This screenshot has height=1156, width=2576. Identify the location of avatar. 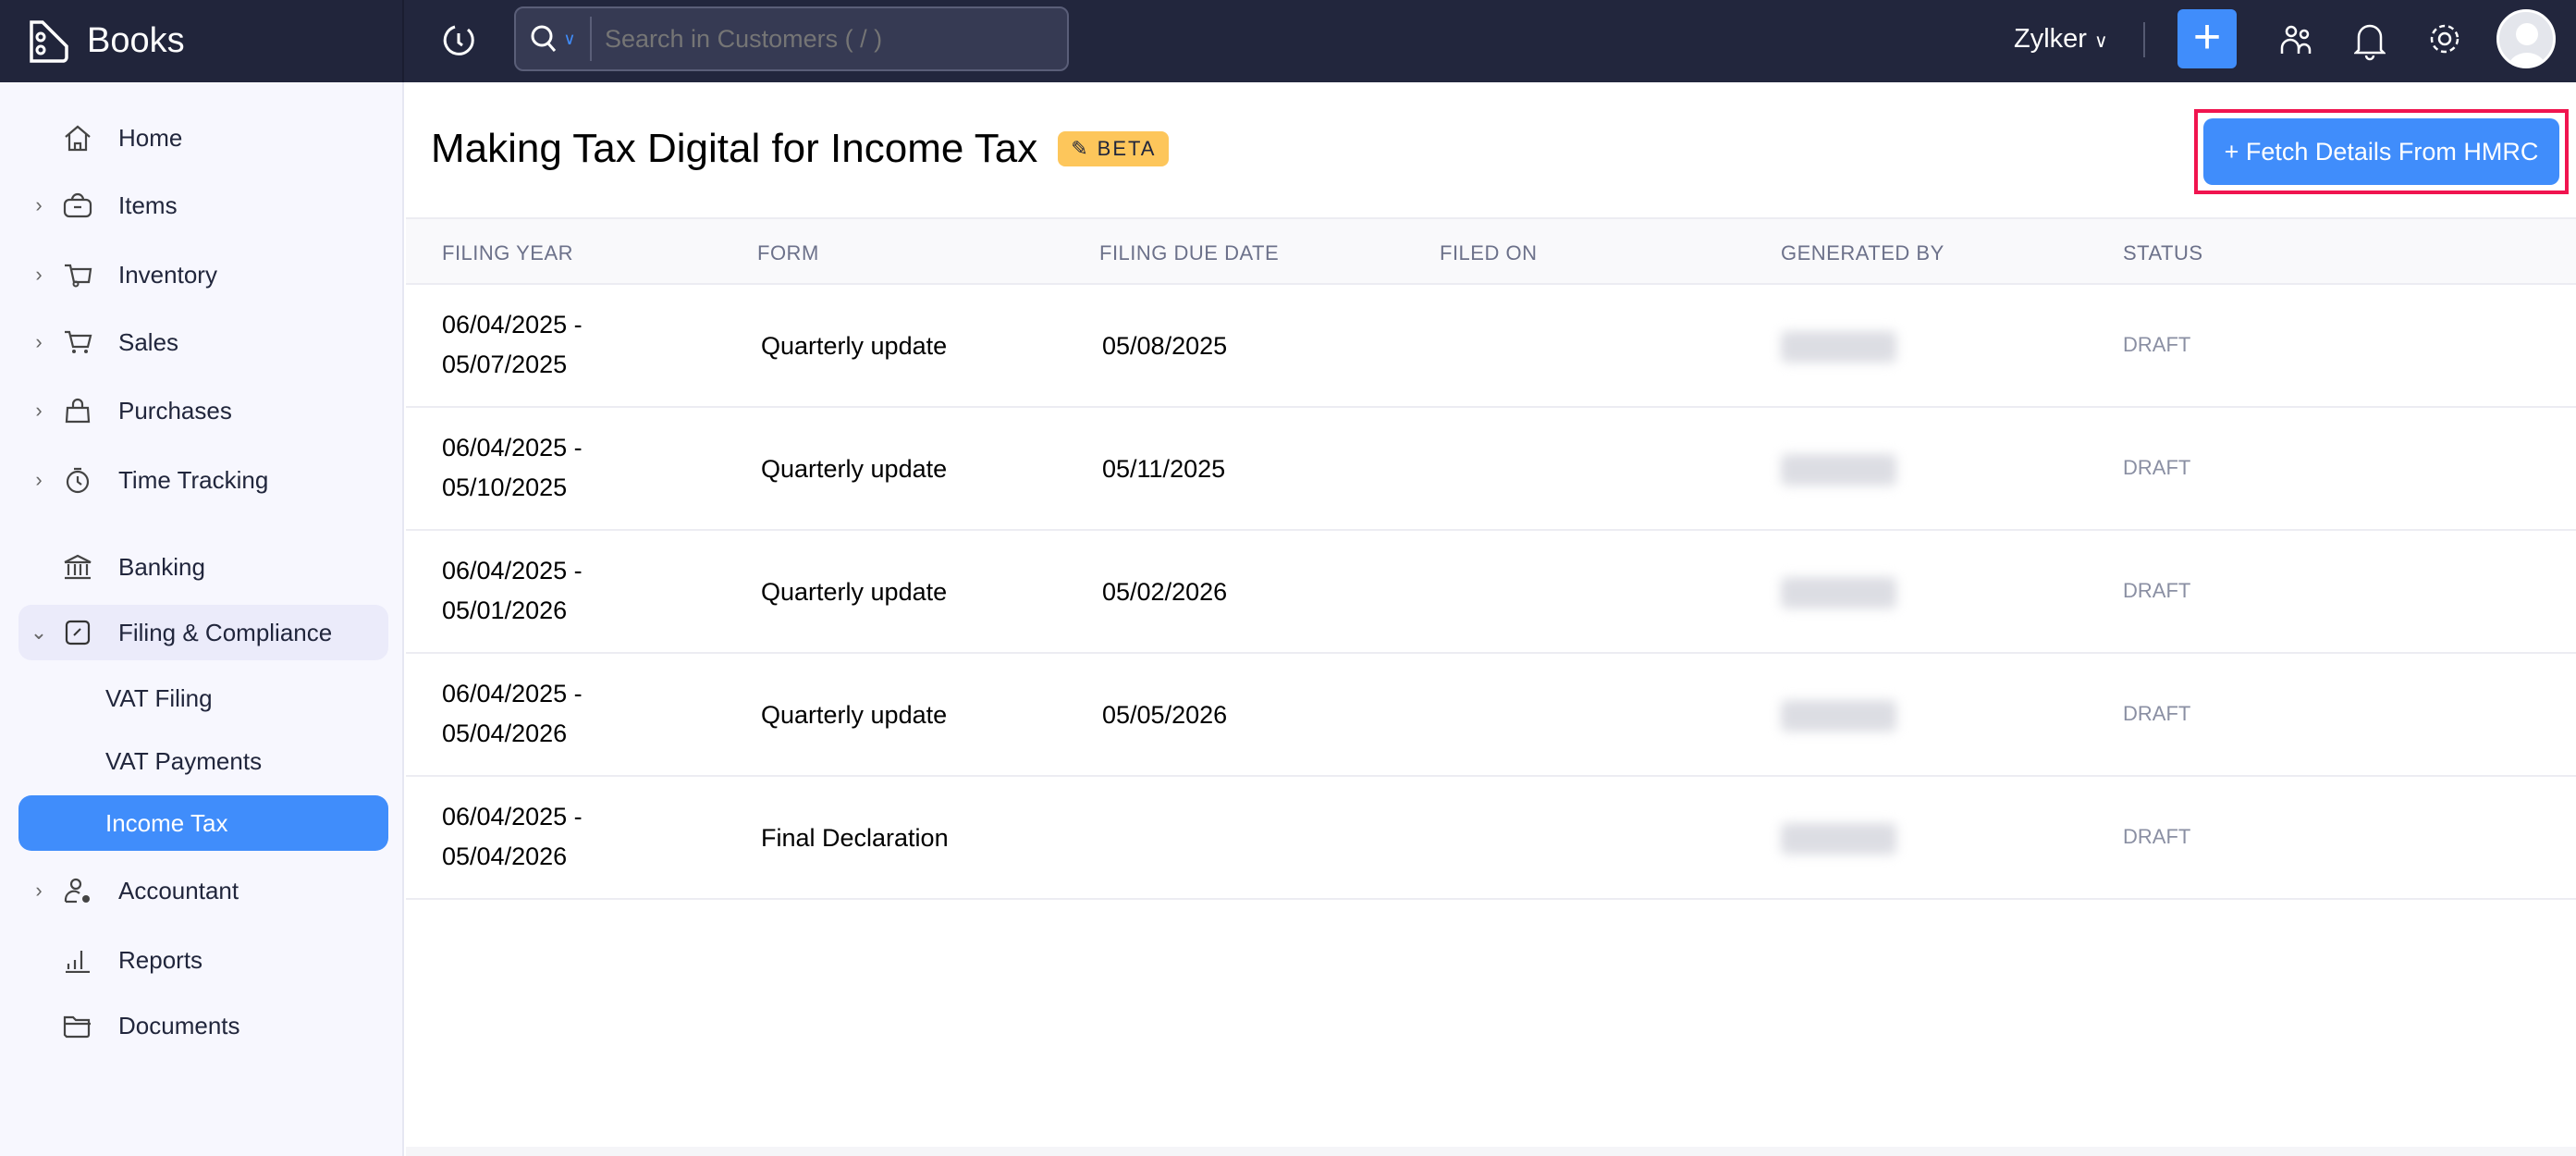
(2526, 38).